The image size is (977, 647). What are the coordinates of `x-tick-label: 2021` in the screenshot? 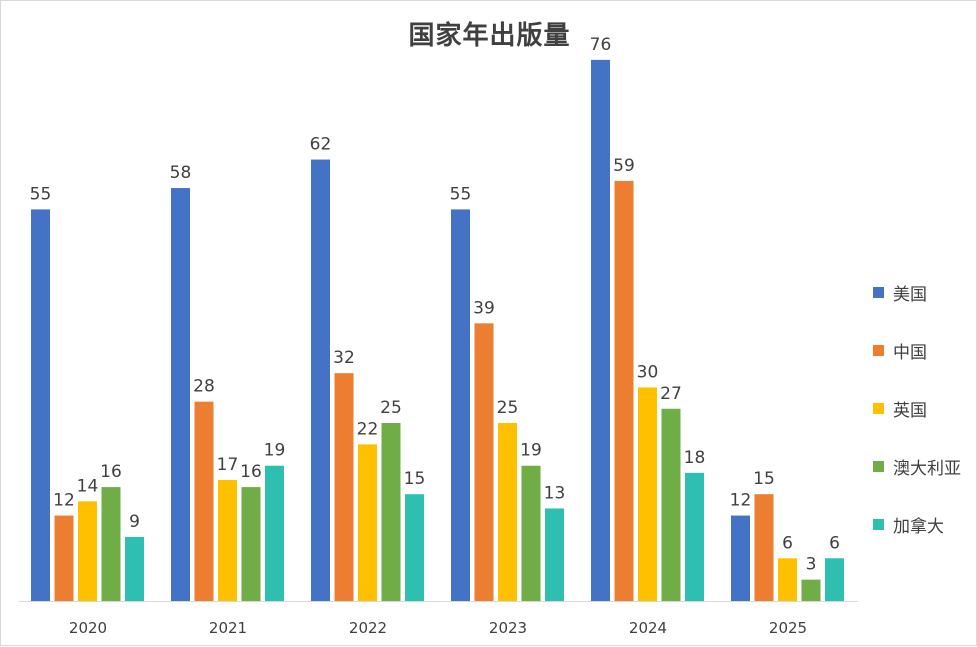 It's located at (228, 628).